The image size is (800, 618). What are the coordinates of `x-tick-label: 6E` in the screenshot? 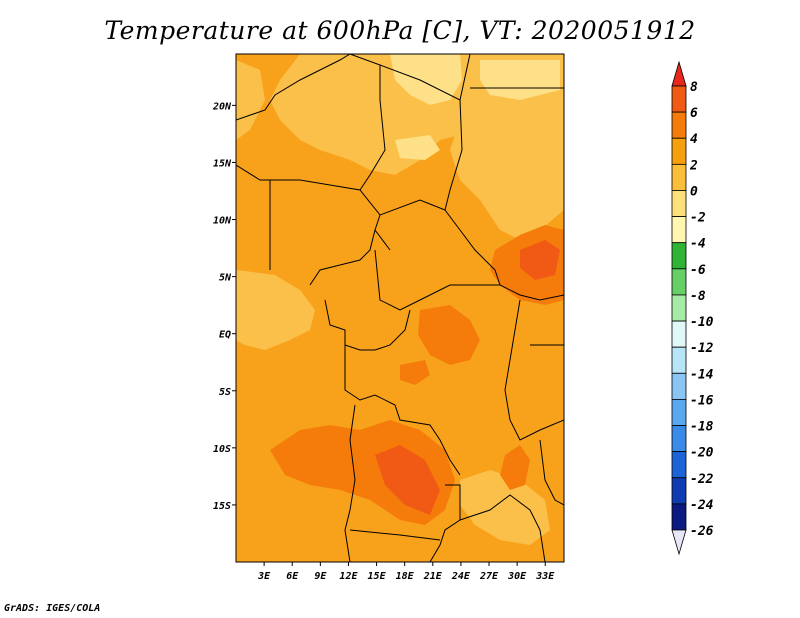 It's located at (292, 576).